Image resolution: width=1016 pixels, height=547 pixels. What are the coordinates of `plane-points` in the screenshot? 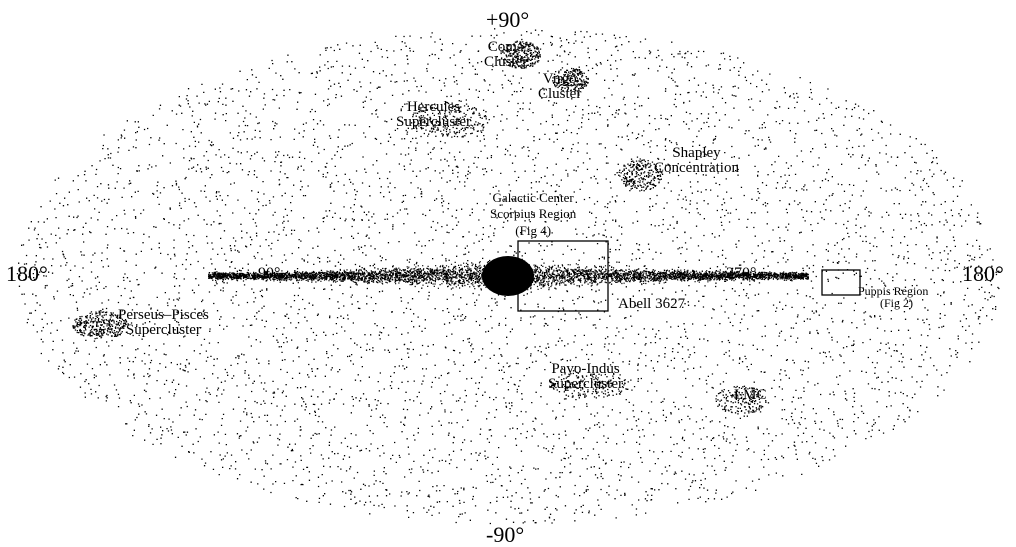 It's located at (508, 277).